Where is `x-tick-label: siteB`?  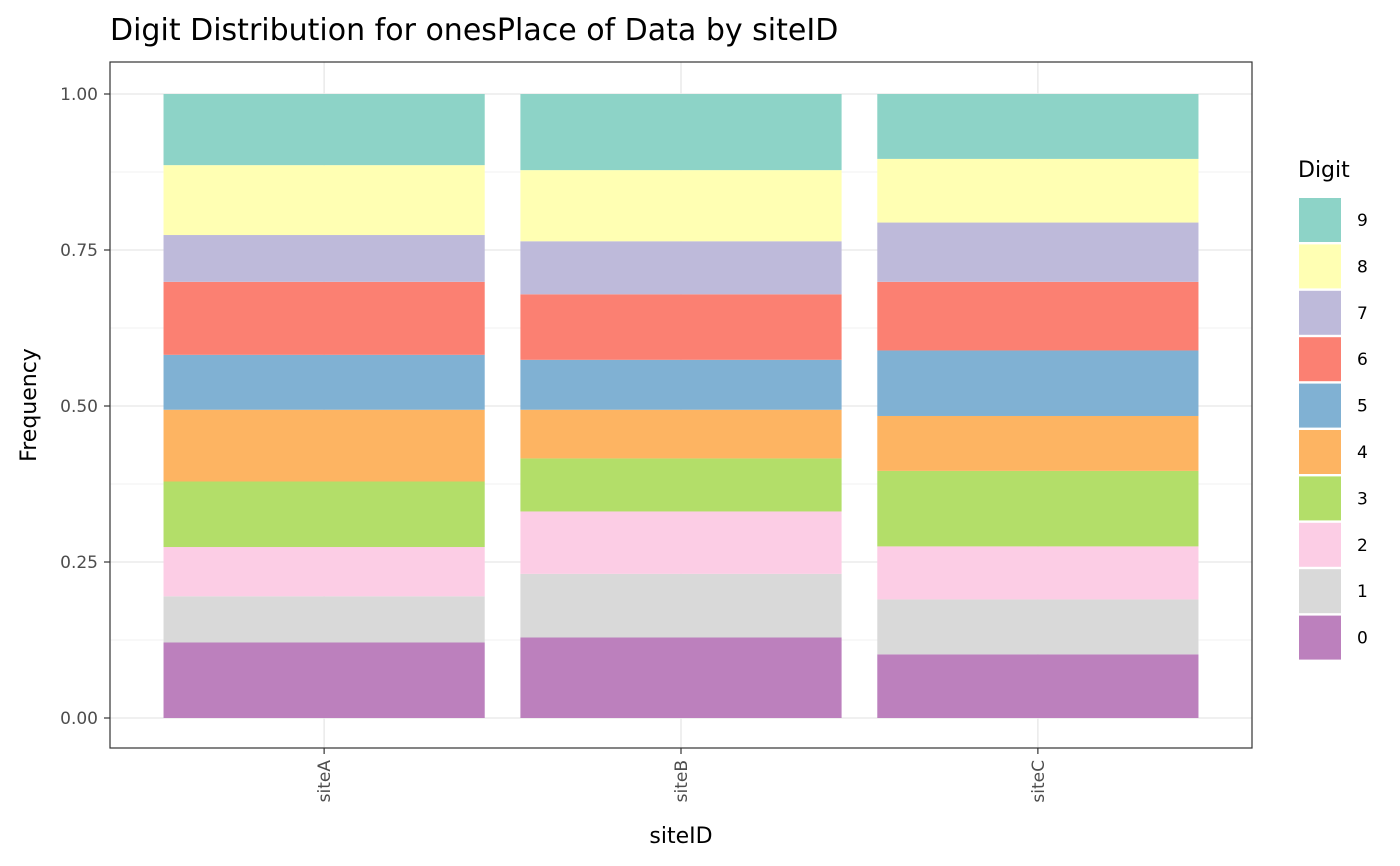 x-tick-label: siteB is located at coordinates (682, 781).